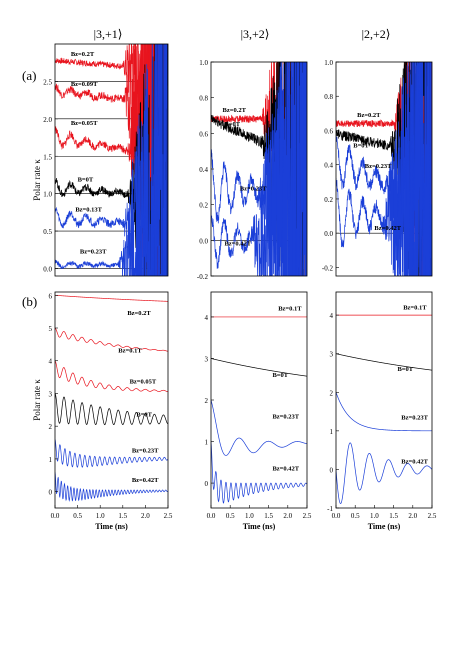  Describe the element at coordinates (84, 84) in the screenshot. I see `series-label: Bz=0.09T` at that location.